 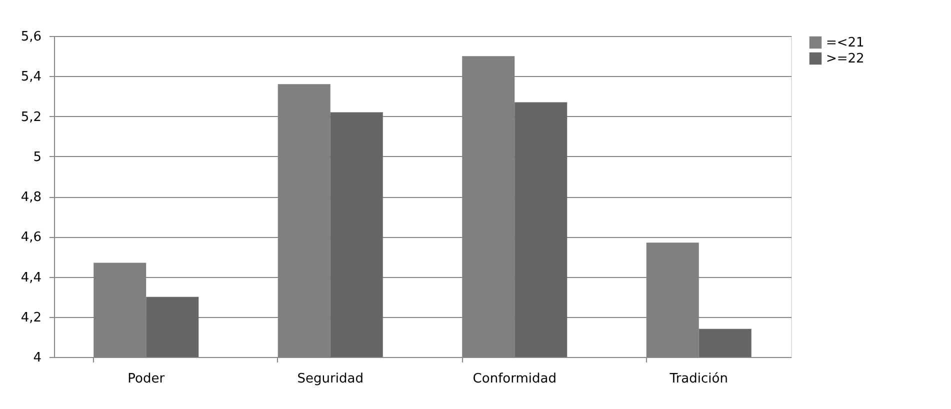 I want to click on y-tick-label: 4,8, so click(x=31, y=197).